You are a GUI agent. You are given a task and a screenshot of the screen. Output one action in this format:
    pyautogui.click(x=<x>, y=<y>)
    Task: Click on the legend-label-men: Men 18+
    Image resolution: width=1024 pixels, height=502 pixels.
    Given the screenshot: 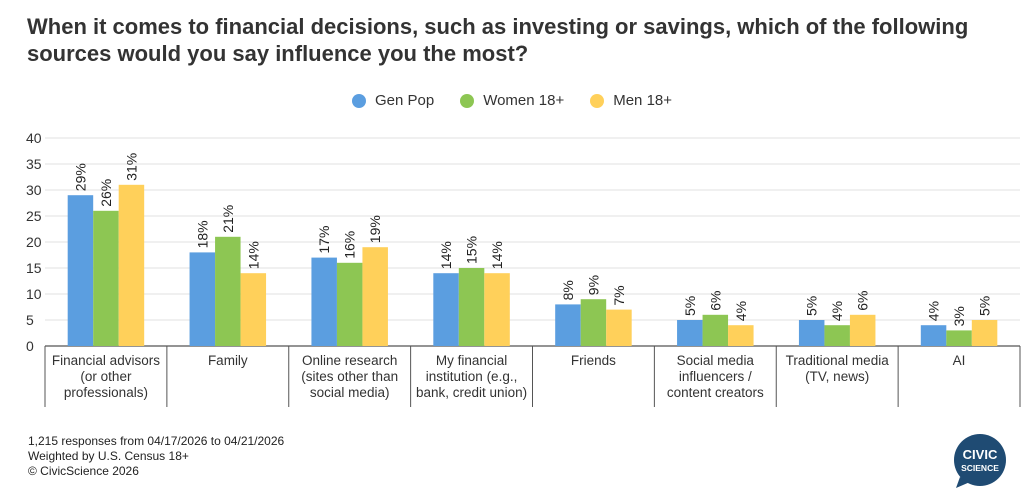 What is the action you would take?
    pyautogui.click(x=643, y=100)
    